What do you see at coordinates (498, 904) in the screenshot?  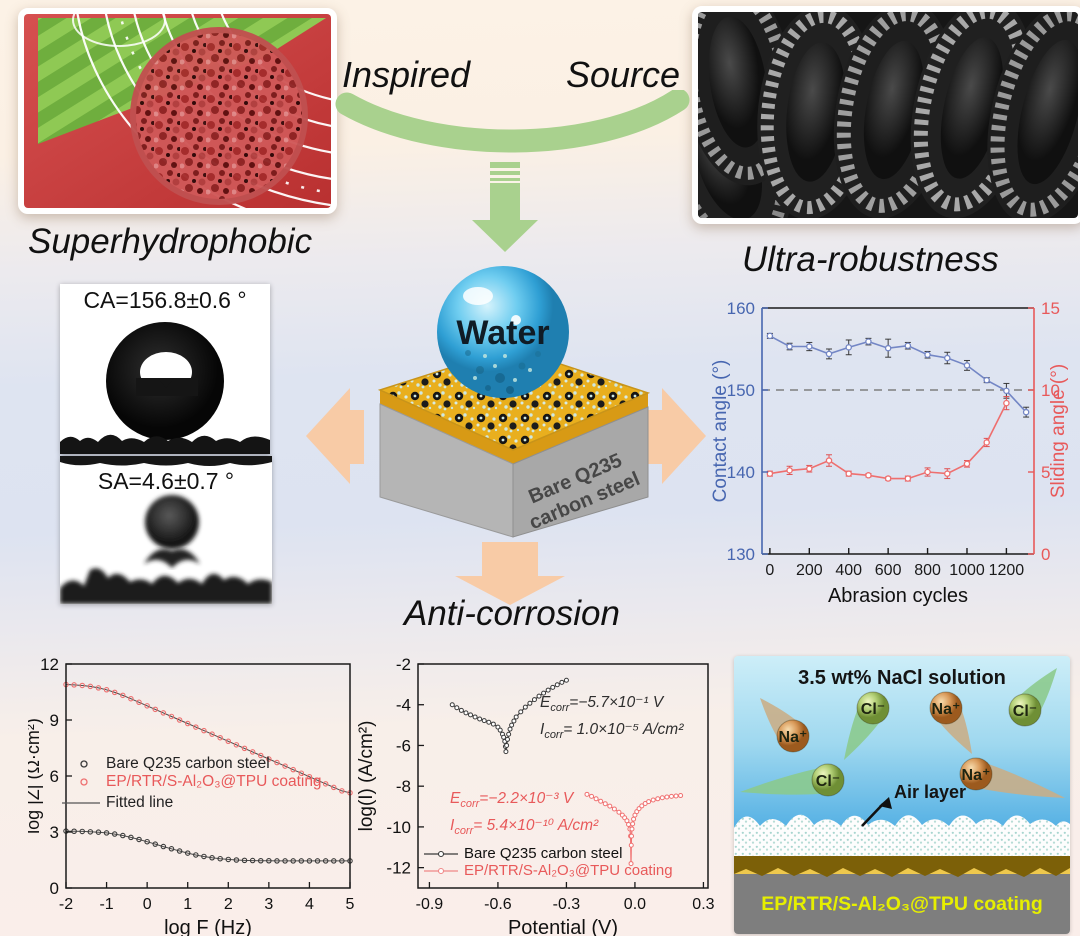 I see `svg-text: -0.6` at bounding box center [498, 904].